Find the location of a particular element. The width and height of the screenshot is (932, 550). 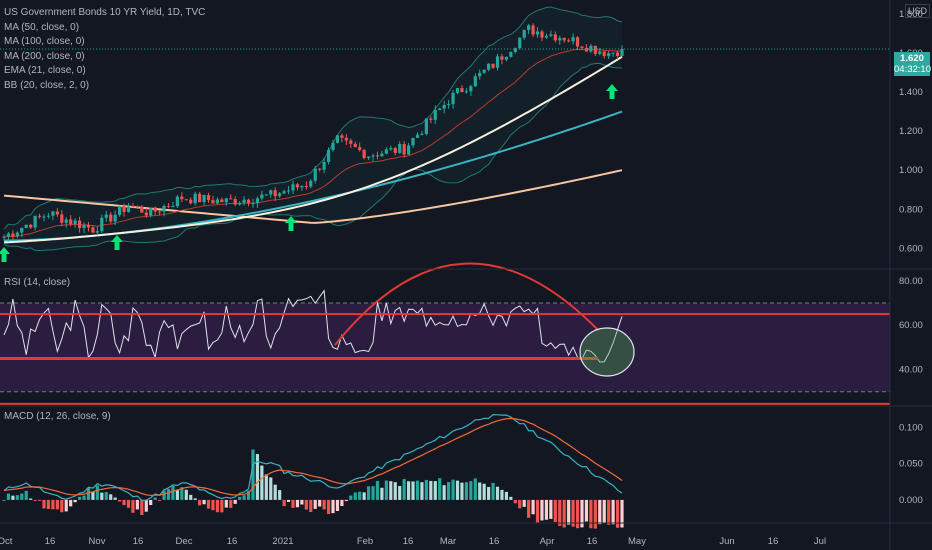

legend-ema21: EMA (21, close, 0) is located at coordinates (45, 70).